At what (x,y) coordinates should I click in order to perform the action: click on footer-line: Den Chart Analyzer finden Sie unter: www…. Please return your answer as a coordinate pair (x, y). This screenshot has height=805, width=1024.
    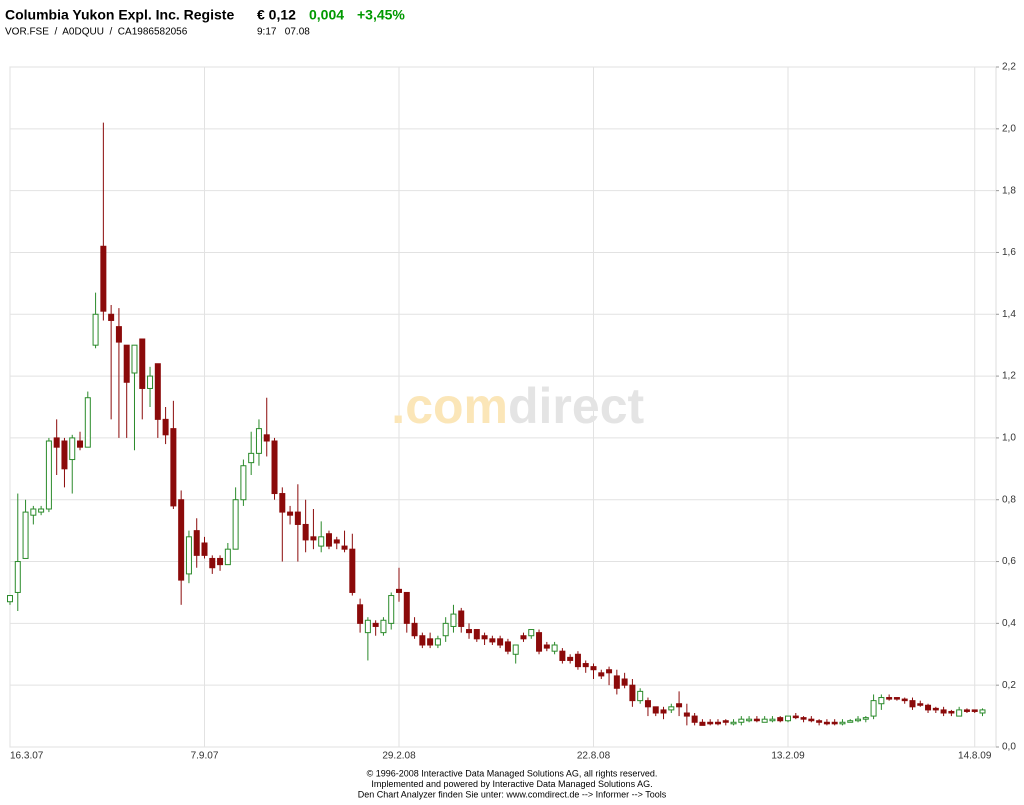
    Looking at the image, I should click on (512, 794).